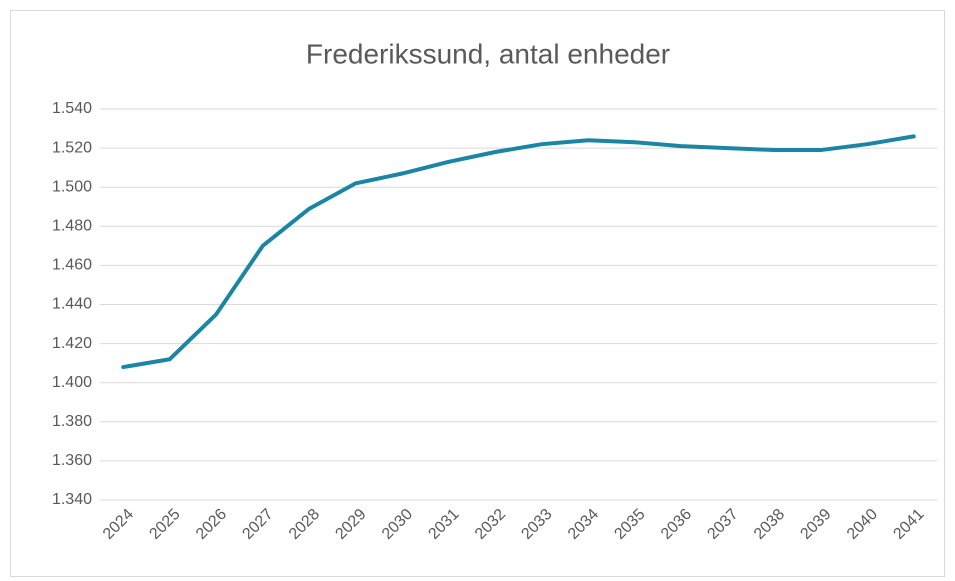 The height and width of the screenshot is (581, 955). I want to click on y-tick-label: 1.480, so click(72, 226).